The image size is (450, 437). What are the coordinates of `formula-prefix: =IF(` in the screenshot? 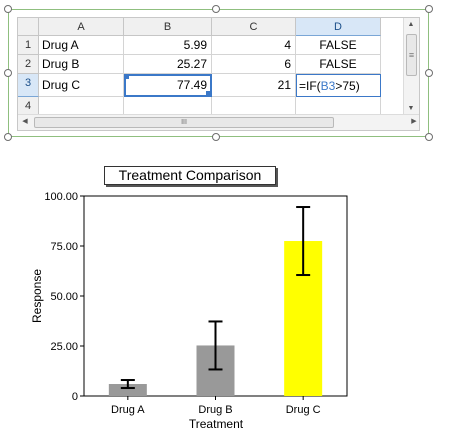 It's located at (310, 86).